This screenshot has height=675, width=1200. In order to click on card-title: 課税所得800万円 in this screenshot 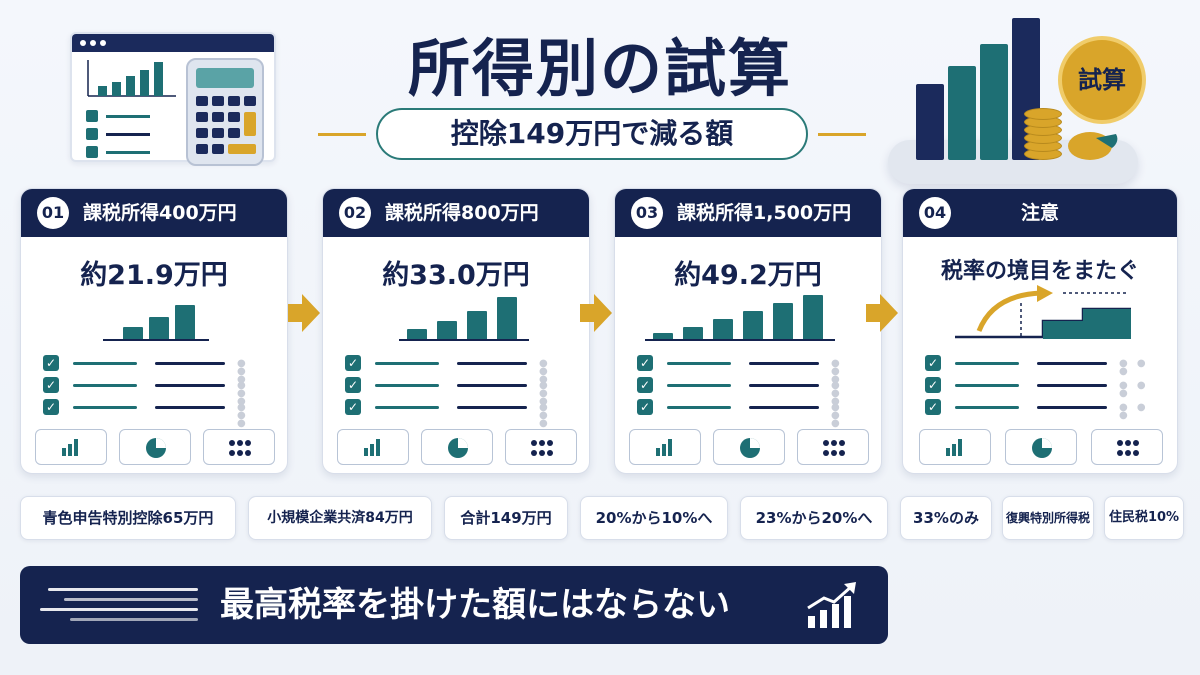, I will do `click(462, 213)`.